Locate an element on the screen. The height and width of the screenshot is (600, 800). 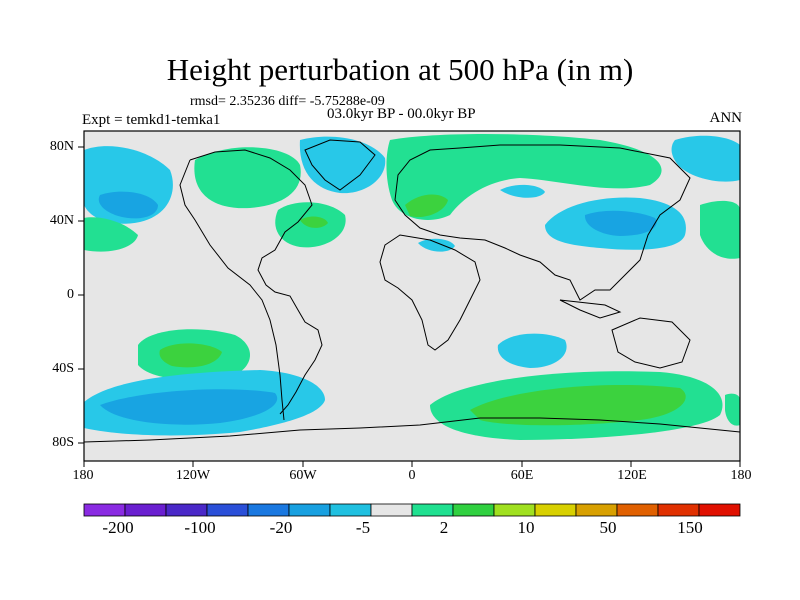
y-tick-80n: 80N is located at coordinates (61, 146).